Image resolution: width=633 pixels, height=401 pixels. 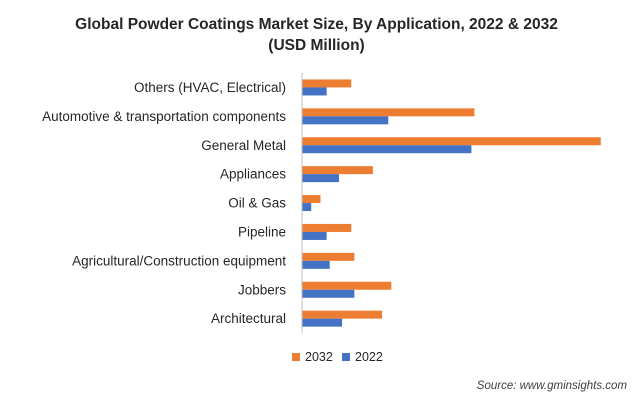 I want to click on category-label: Pipeline, so click(x=262, y=231).